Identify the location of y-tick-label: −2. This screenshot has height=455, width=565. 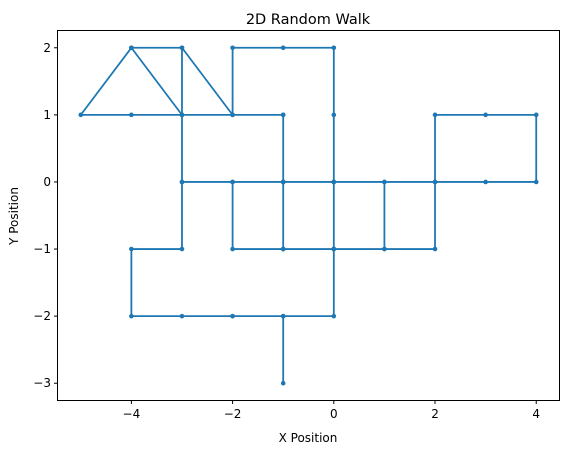
(42, 316).